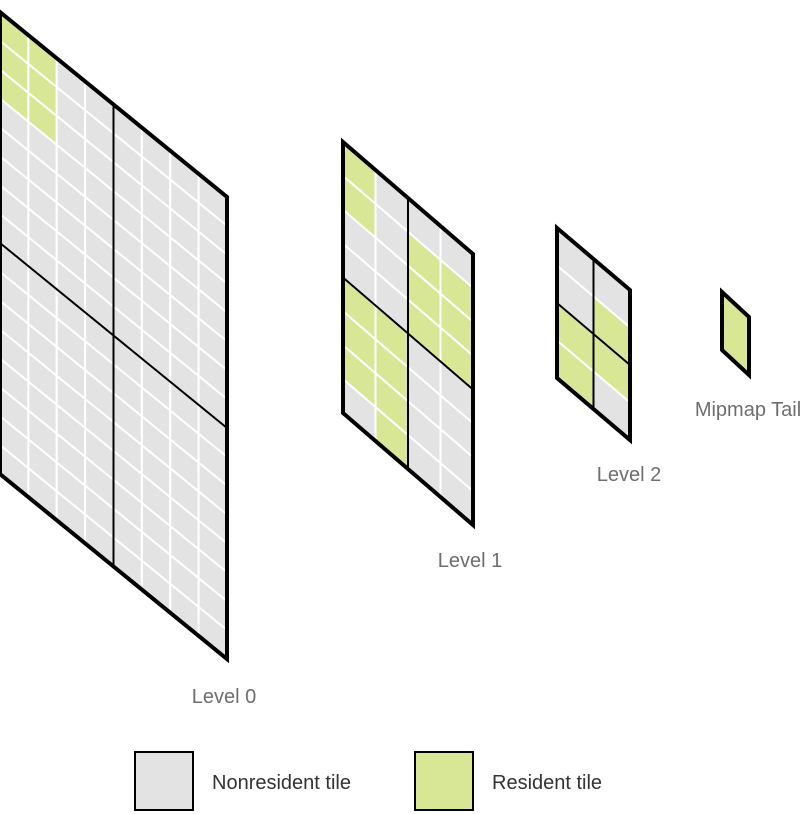 The width and height of the screenshot is (810, 814). I want to click on level-0-label: Level 0, so click(224, 697).